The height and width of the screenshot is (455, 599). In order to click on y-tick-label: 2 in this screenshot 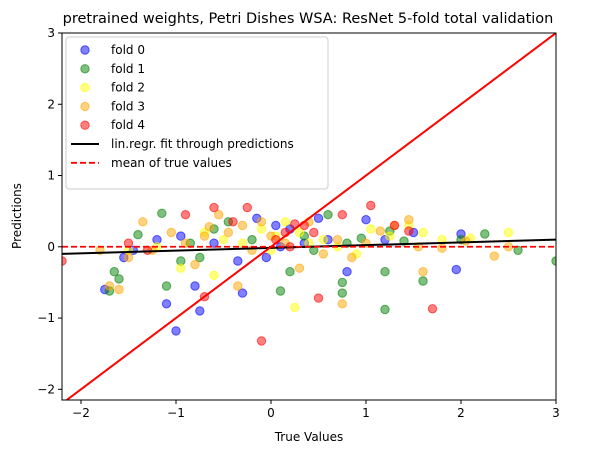, I will do `click(51, 104)`.